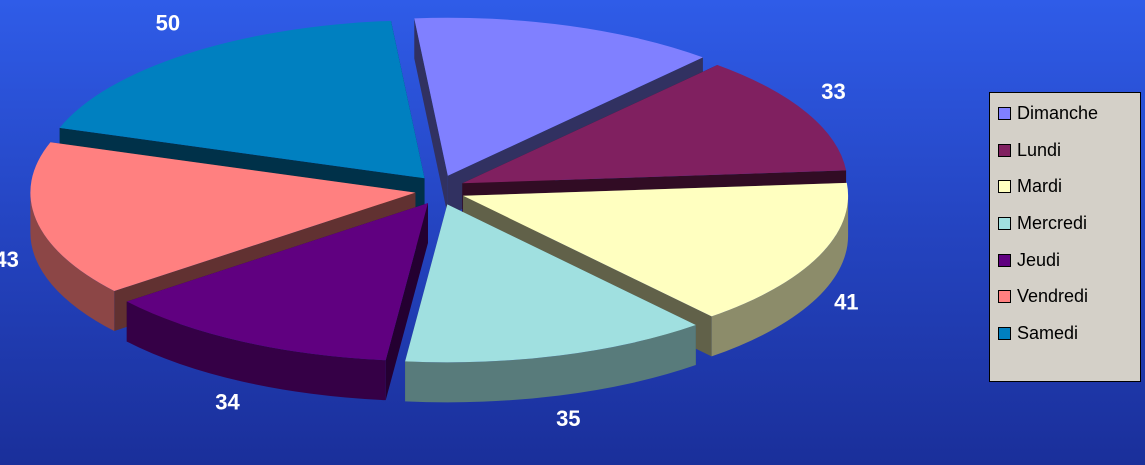  Describe the element at coordinates (1058, 112) in the screenshot. I see `legend-label: Dimanche` at that location.